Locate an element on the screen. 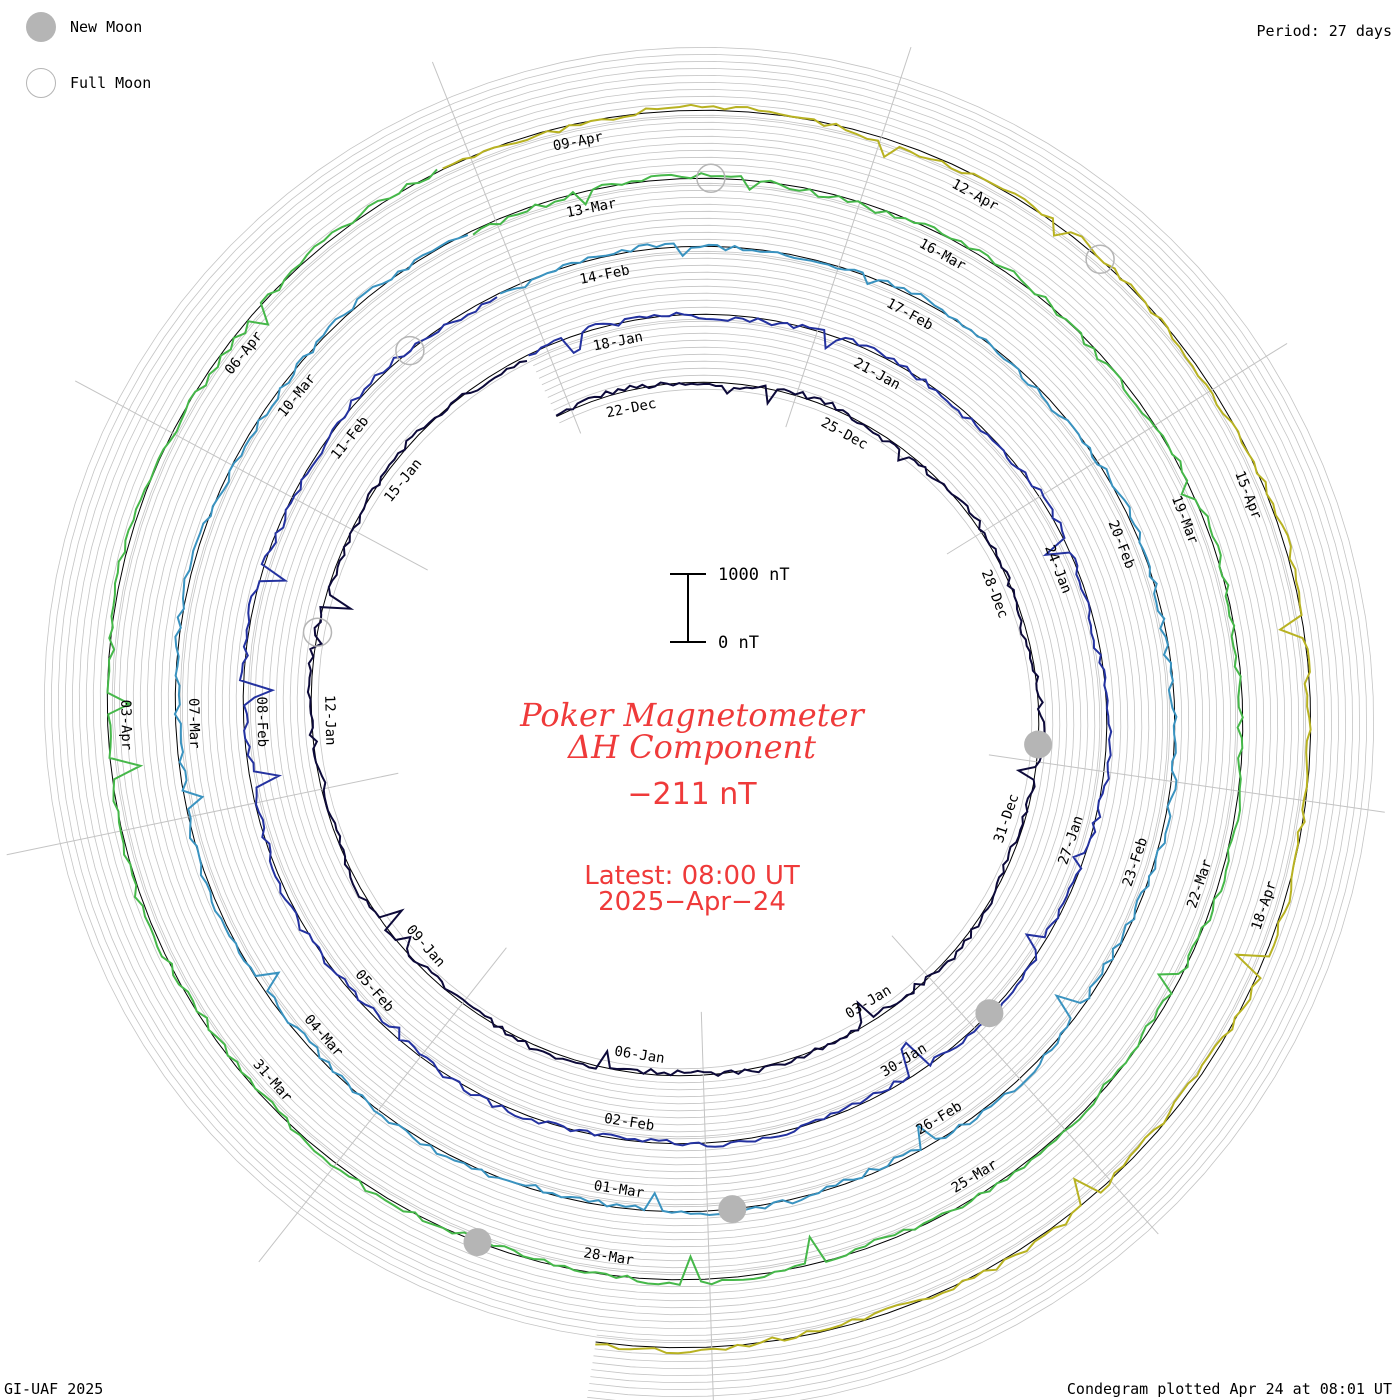 The width and height of the screenshot is (1400, 1400). chart-title: Poker Magnetometer is located at coordinates (692, 715).